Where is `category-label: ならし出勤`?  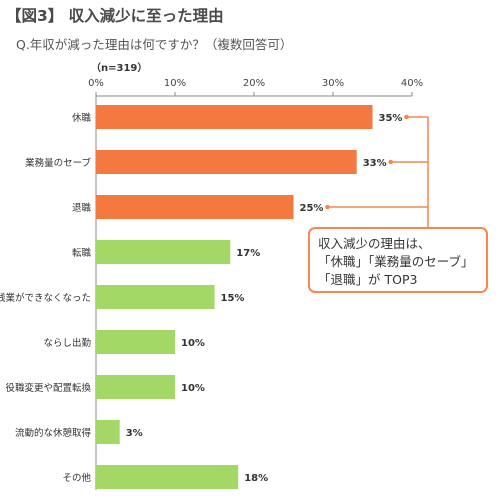 category-label: ならし出勤 is located at coordinates (67, 343).